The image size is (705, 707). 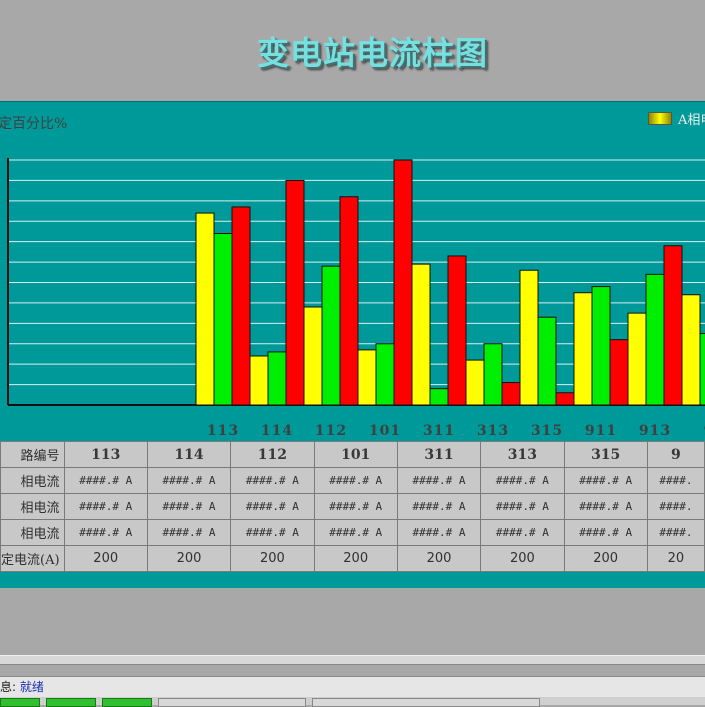 What do you see at coordinates (331, 431) in the screenshot?
I see `x-tick-label: 112` at bounding box center [331, 431].